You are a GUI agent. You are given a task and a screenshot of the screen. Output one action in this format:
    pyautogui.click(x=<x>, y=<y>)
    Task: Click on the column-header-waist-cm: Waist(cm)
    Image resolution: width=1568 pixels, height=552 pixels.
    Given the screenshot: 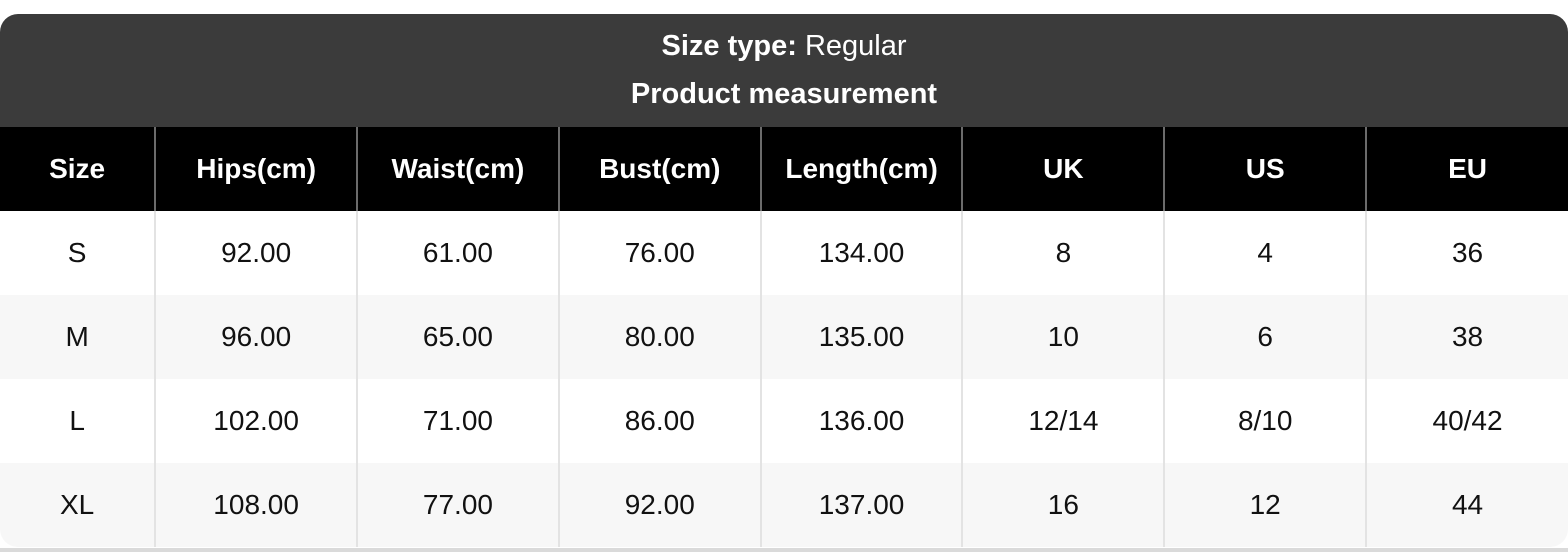 What is the action you would take?
    pyautogui.click(x=457, y=169)
    